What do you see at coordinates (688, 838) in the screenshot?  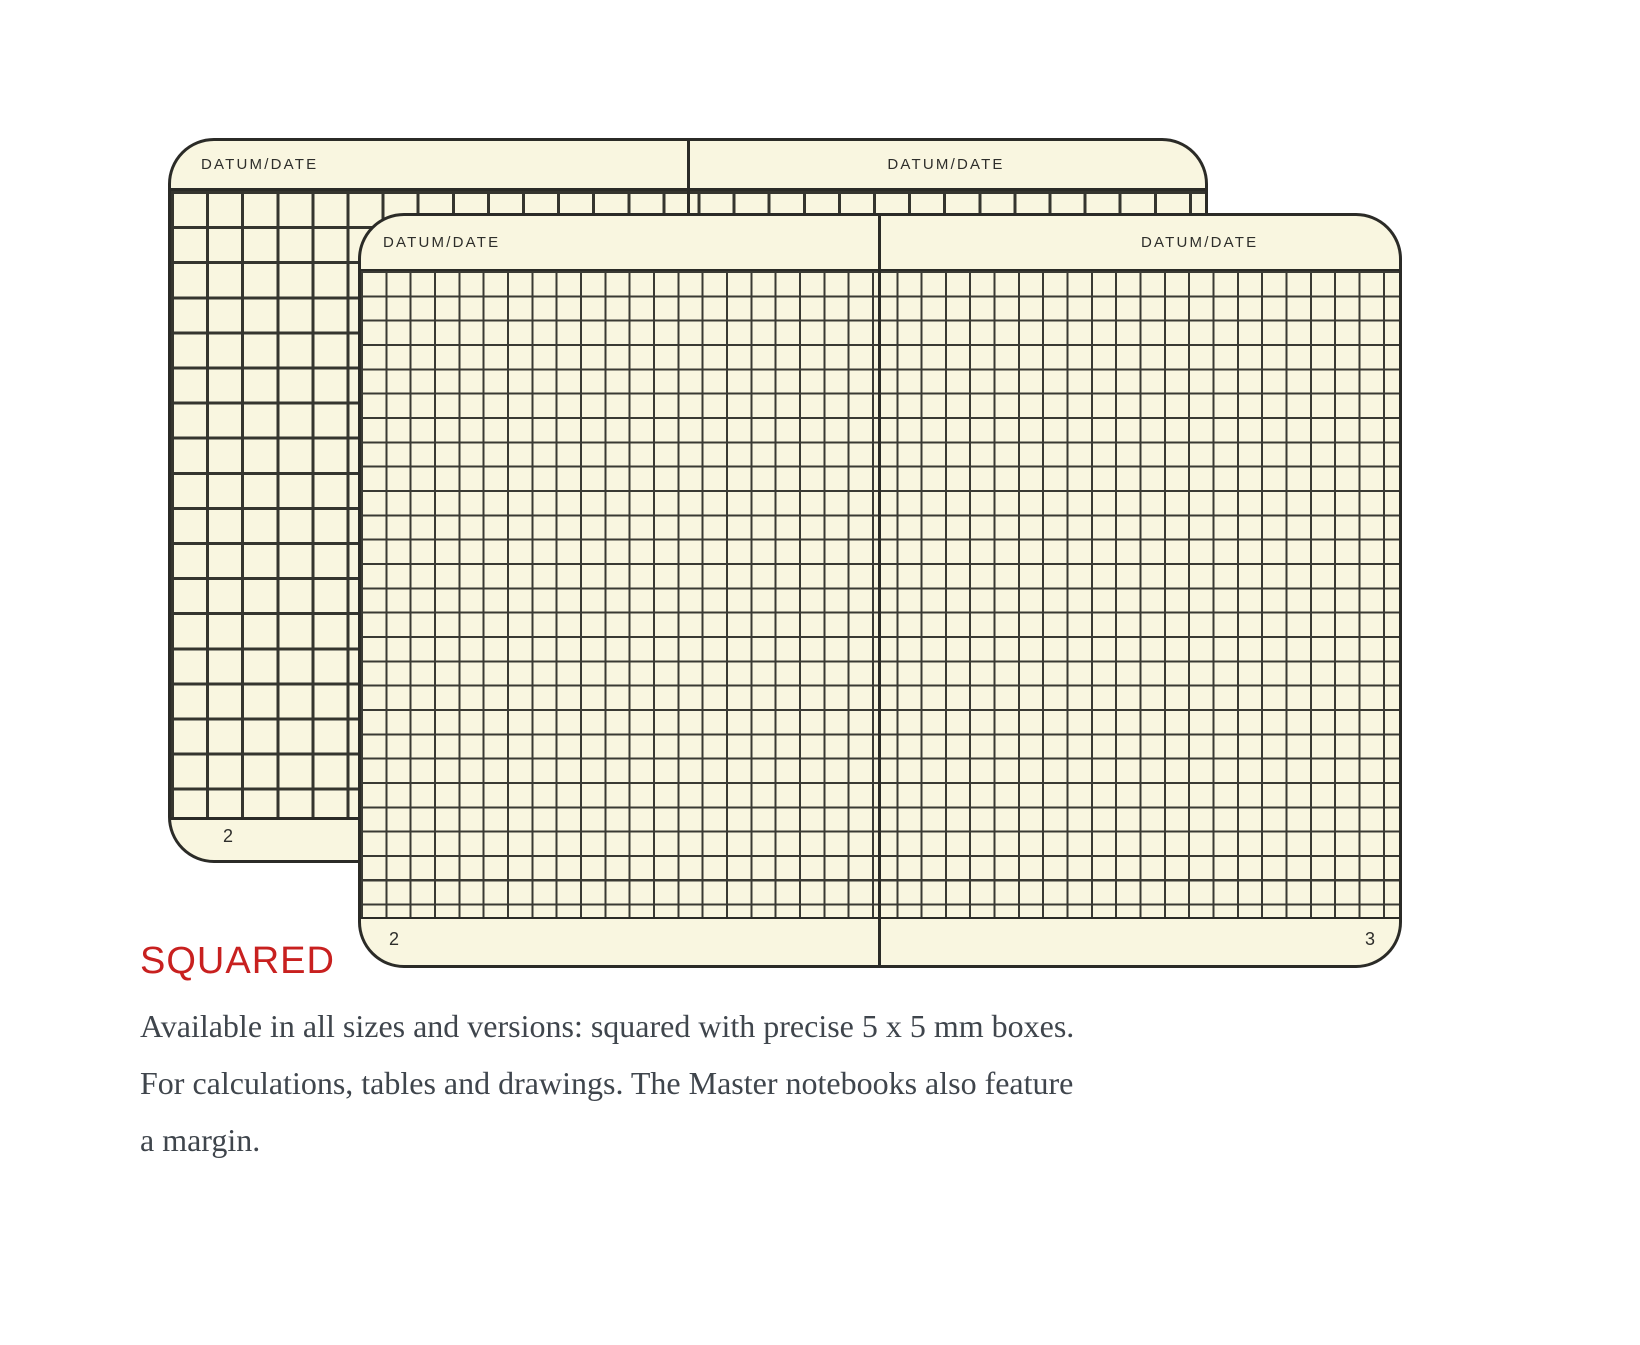 I see `back-footer-band: 2` at bounding box center [688, 838].